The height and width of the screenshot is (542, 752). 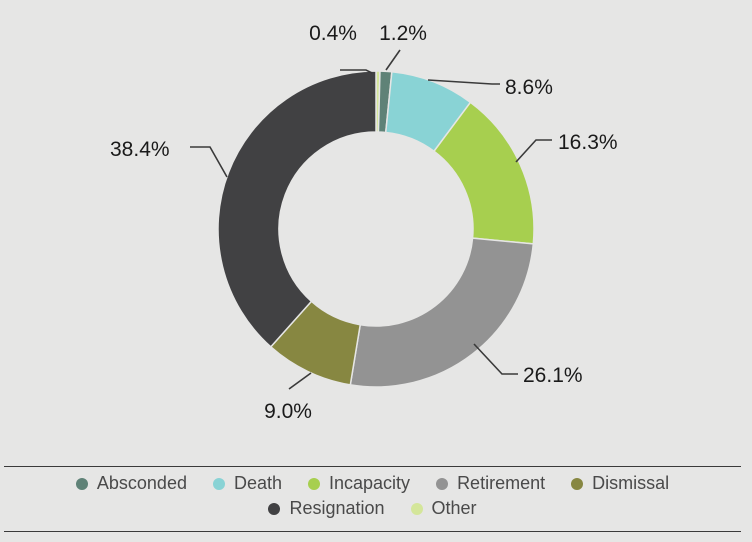 What do you see at coordinates (370, 483) in the screenshot?
I see `legend-label-incapacity: Incapacity` at bounding box center [370, 483].